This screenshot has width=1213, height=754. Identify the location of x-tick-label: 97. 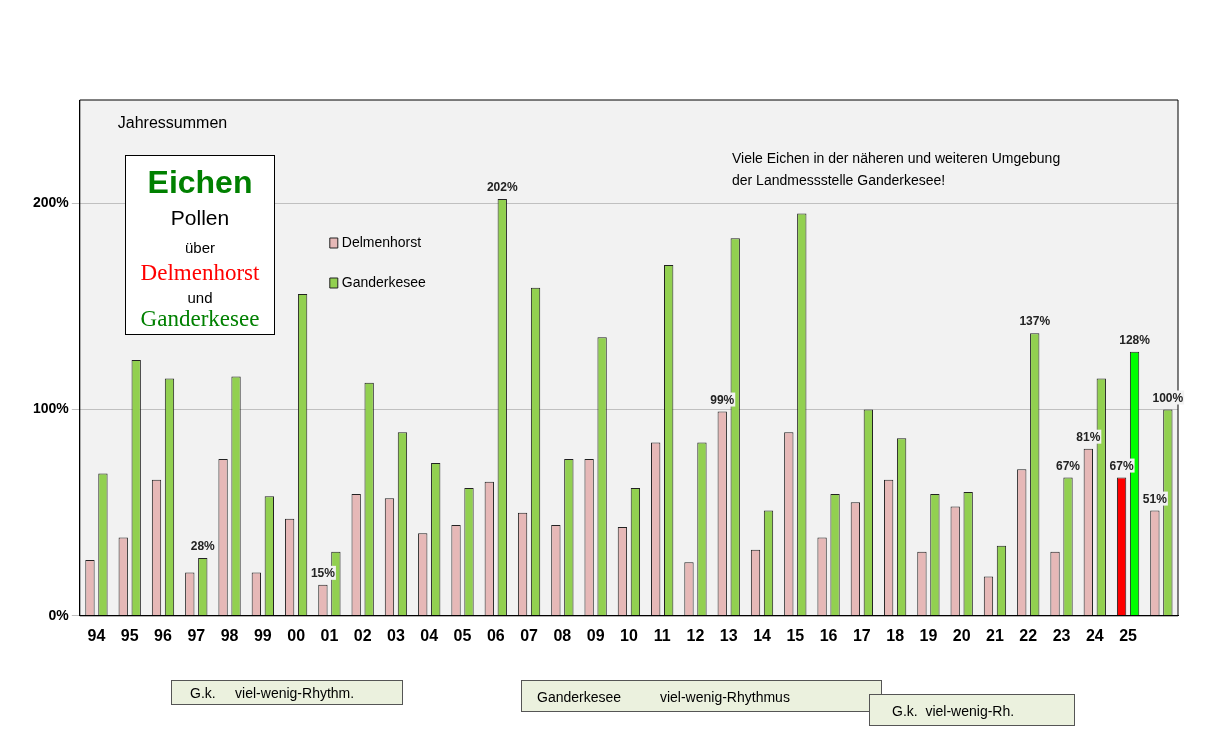
(196, 635).